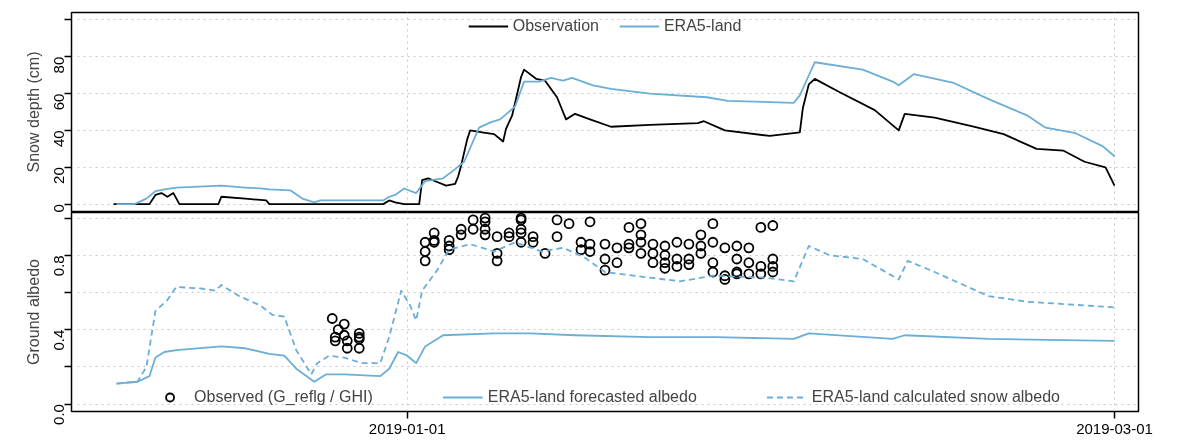  What do you see at coordinates (59, 208) in the screenshot?
I see `y-tick-label: 0` at bounding box center [59, 208].